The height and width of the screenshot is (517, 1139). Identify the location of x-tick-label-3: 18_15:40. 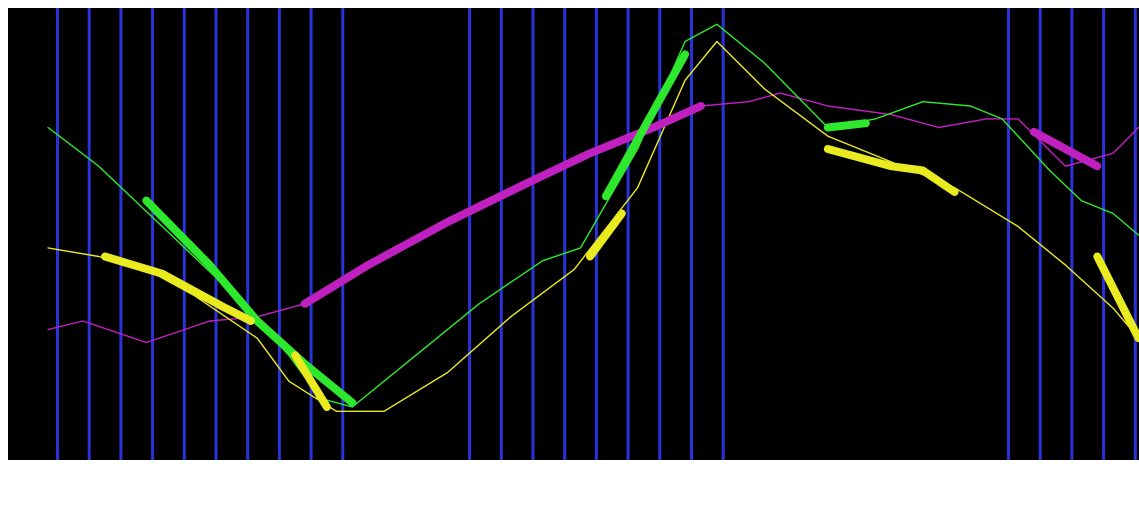
(1018, 492).